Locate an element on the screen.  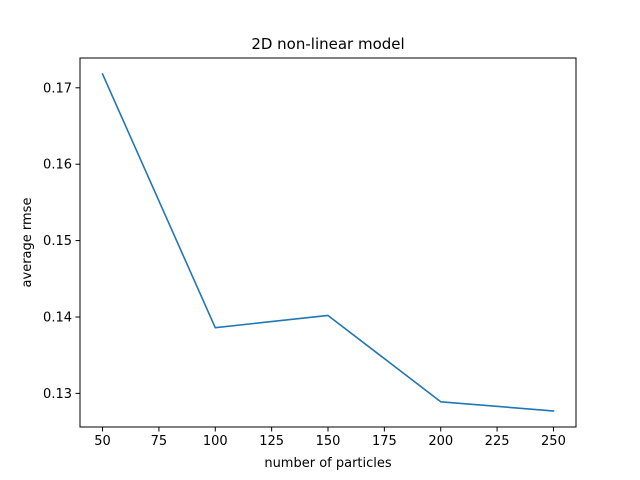
y-axis: 0.13 0.14 0.15 0.16 0.17 is located at coordinates (61, 241).